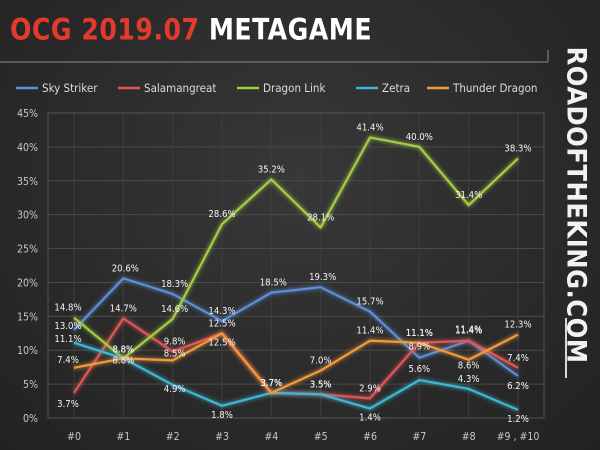 This screenshot has width=600, height=450. What do you see at coordinates (419, 437) in the screenshot?
I see `x-tick-label: #7` at bounding box center [419, 437].